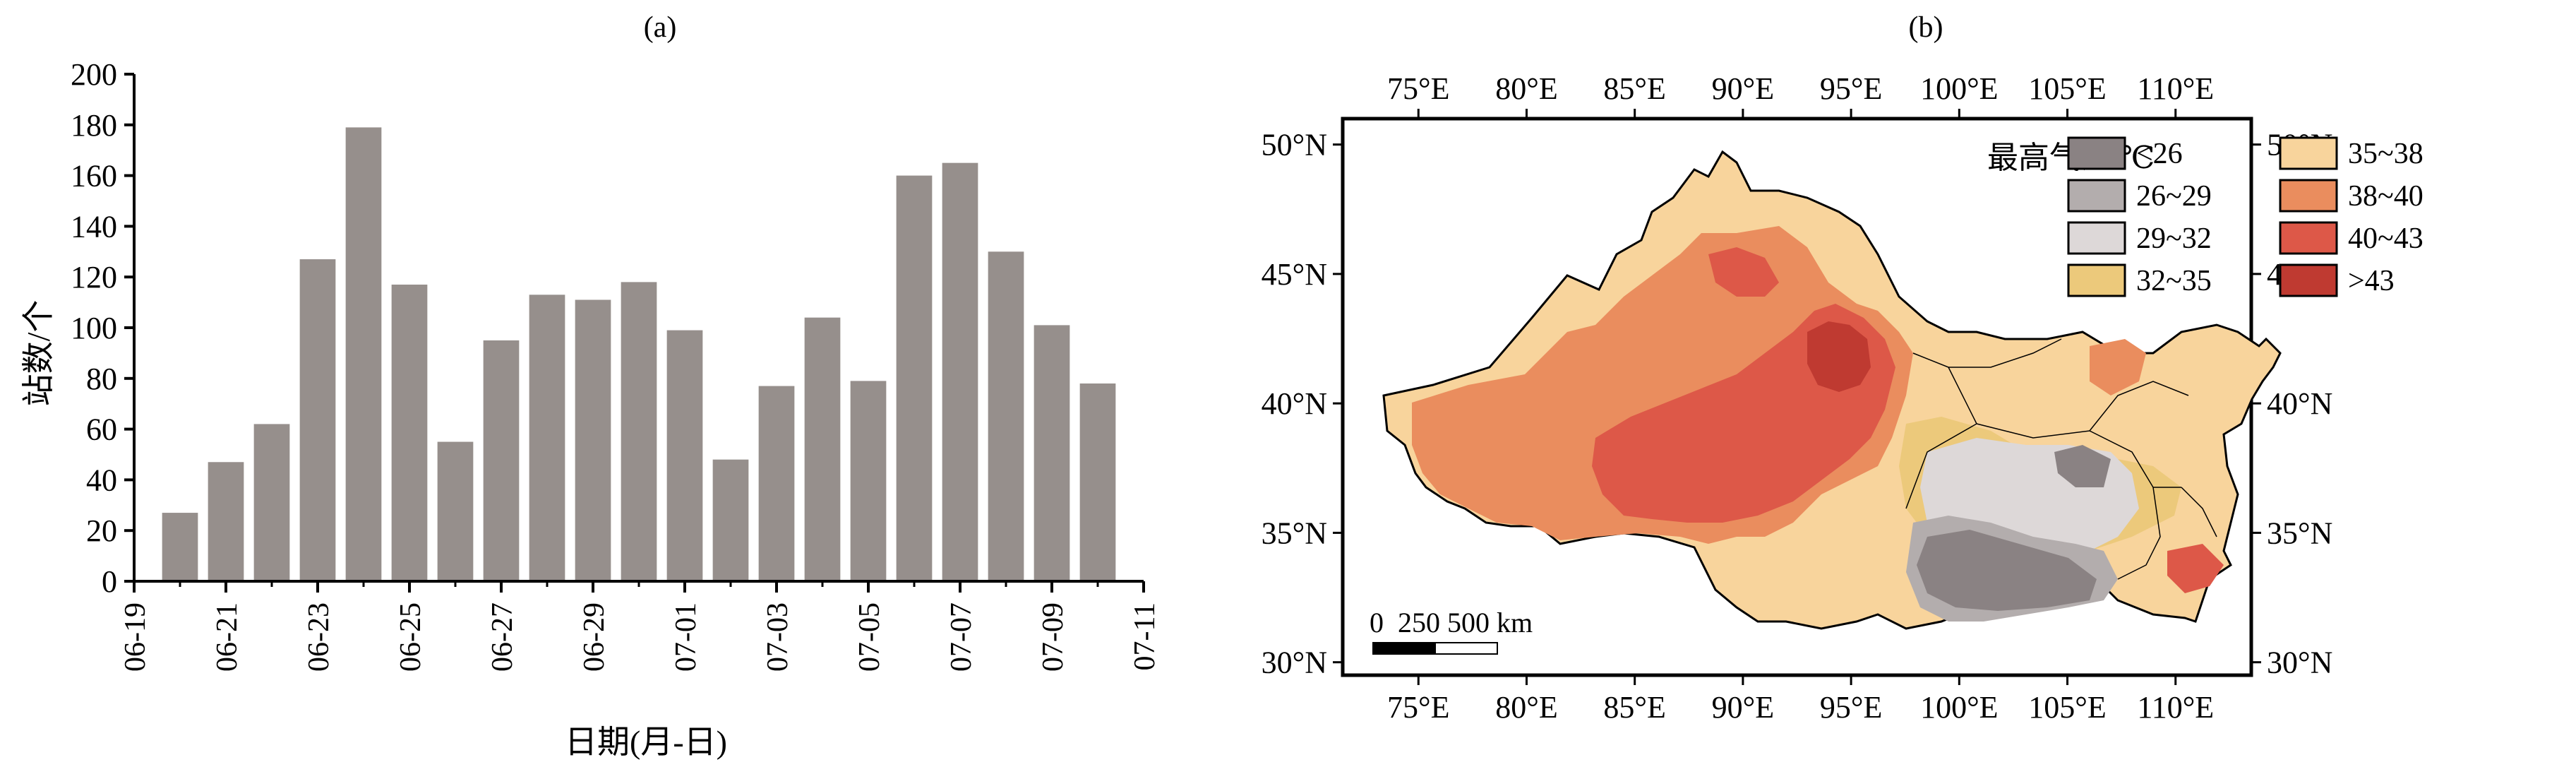 The width and height of the screenshot is (2576, 767). What do you see at coordinates (2067, 88) in the screenshot?
I see `lon-label-top: 105°E` at bounding box center [2067, 88].